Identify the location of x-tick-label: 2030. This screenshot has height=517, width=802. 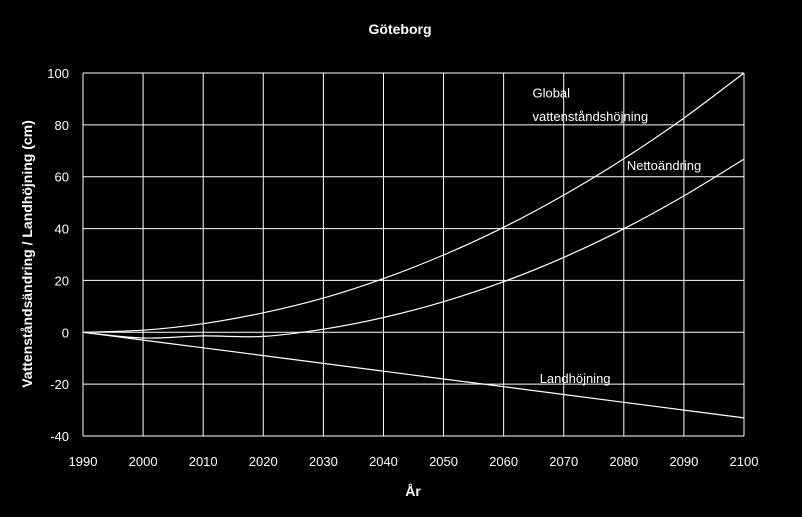
(323, 461).